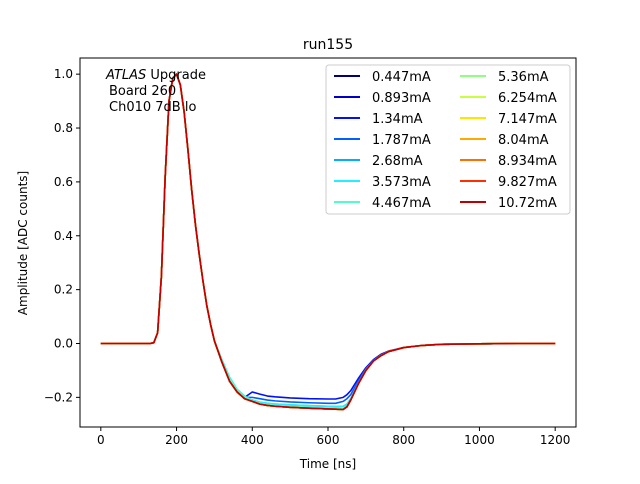 The width and height of the screenshot is (640, 484). Describe the element at coordinates (142, 91) in the screenshot. I see `annotation-line-1: Board 260` at that location.